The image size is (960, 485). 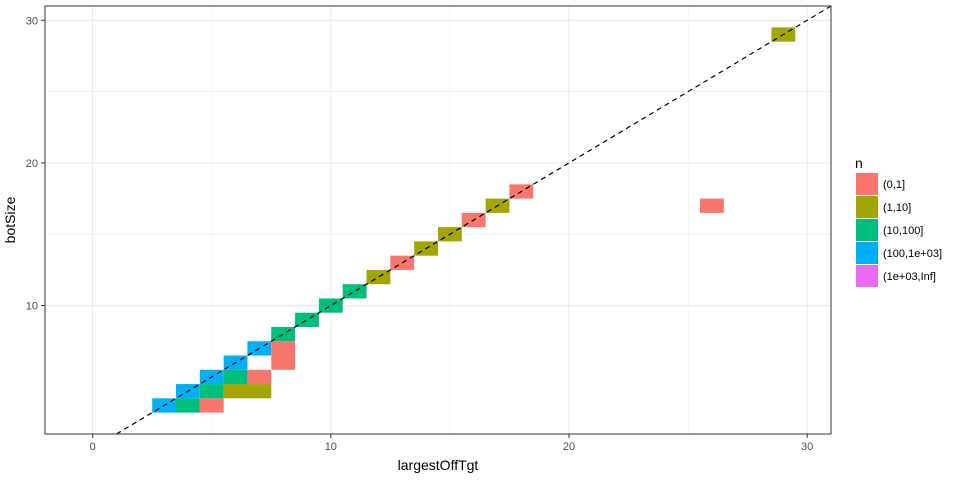 What do you see at coordinates (903, 231) in the screenshot?
I see `legend-label: (10,100]` at bounding box center [903, 231].